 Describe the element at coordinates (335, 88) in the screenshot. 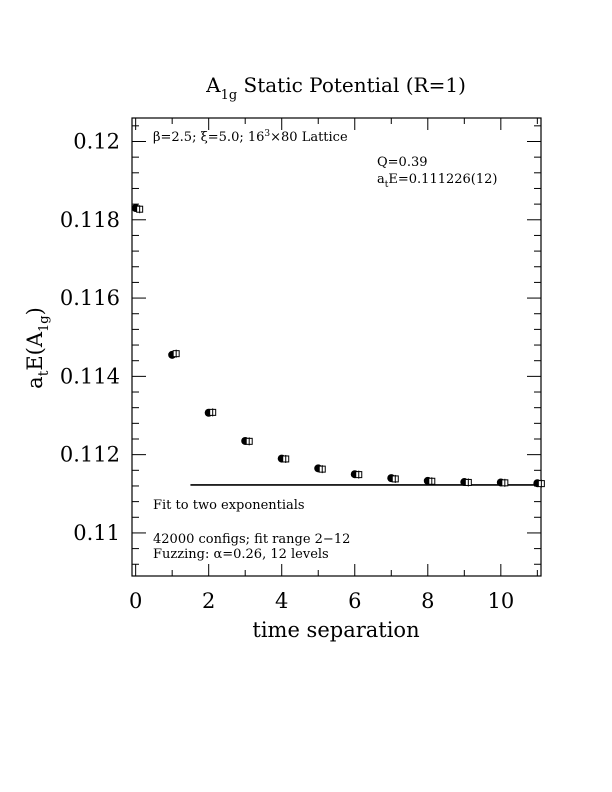

I see `chart-title: A1g Static Potential (R=1)` at that location.